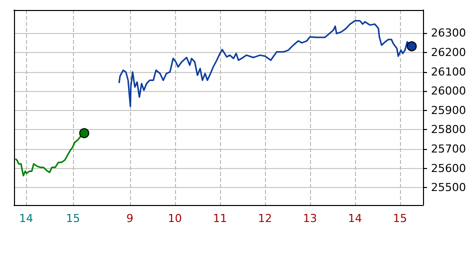 The width and height of the screenshot is (475, 260). I want to click on x-tick-label: 12, so click(265, 218).